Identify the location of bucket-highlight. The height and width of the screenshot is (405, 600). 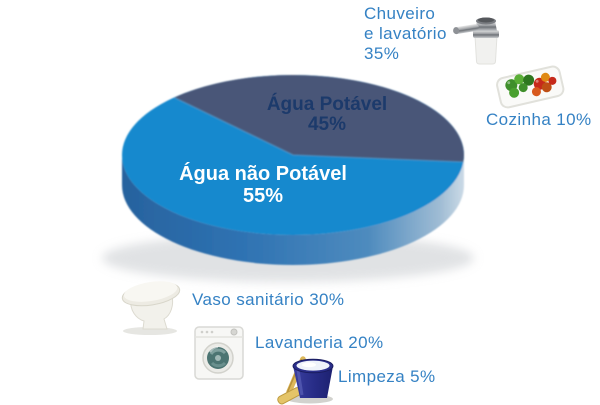
(300, 382).